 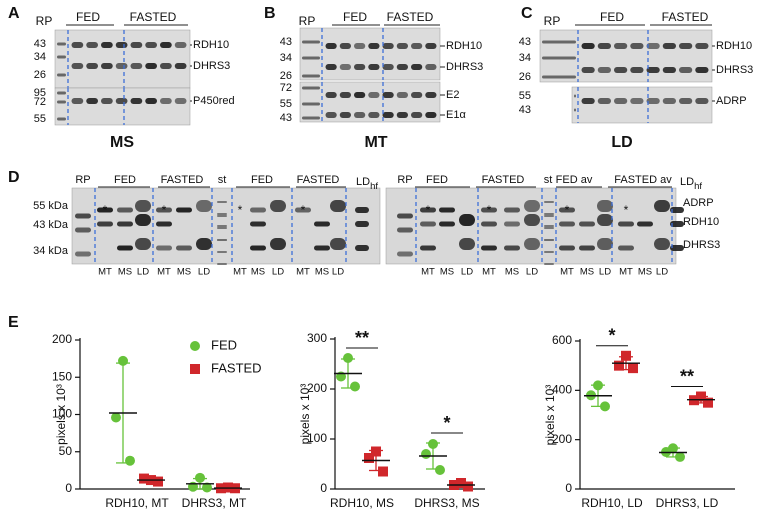 I want to click on y-axis-label: pixels x 10³, so click(x=305, y=414).